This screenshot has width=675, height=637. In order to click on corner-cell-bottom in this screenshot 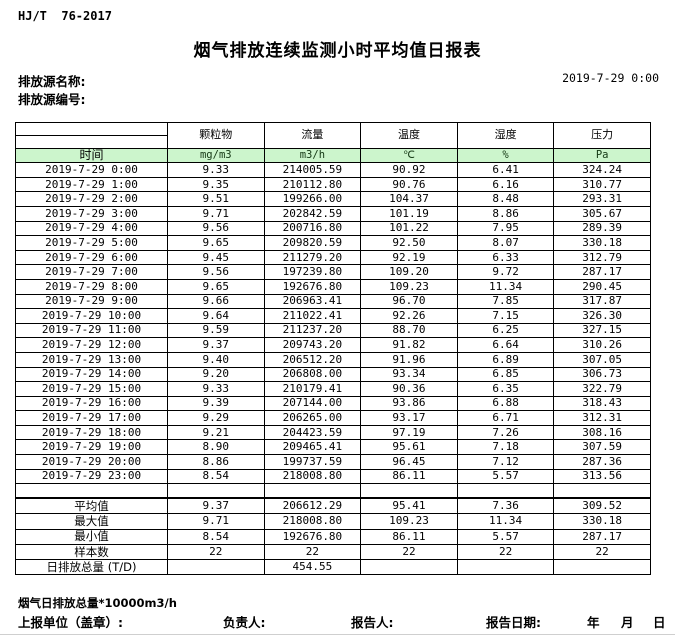, I will do `click(91, 142)`.